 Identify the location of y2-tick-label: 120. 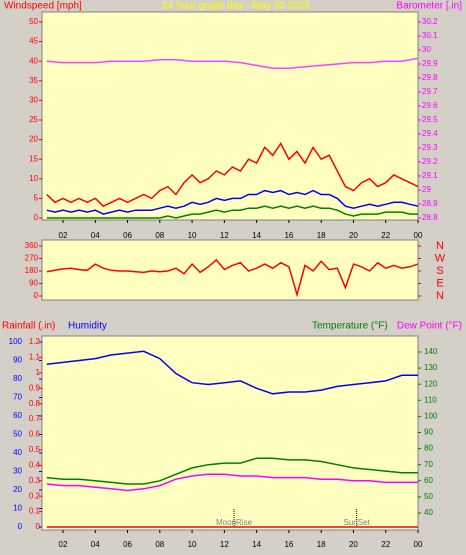
(431, 383).